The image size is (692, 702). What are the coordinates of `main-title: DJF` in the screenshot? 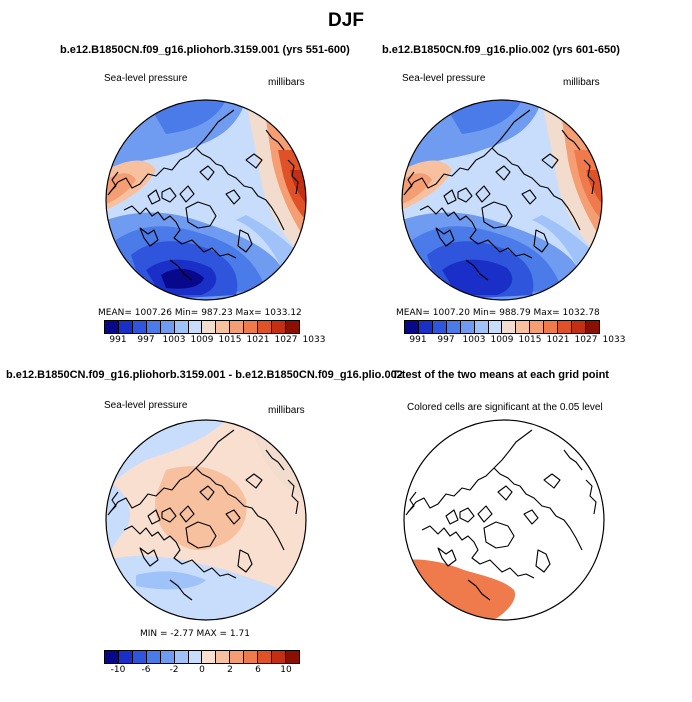 It's located at (346, 20).